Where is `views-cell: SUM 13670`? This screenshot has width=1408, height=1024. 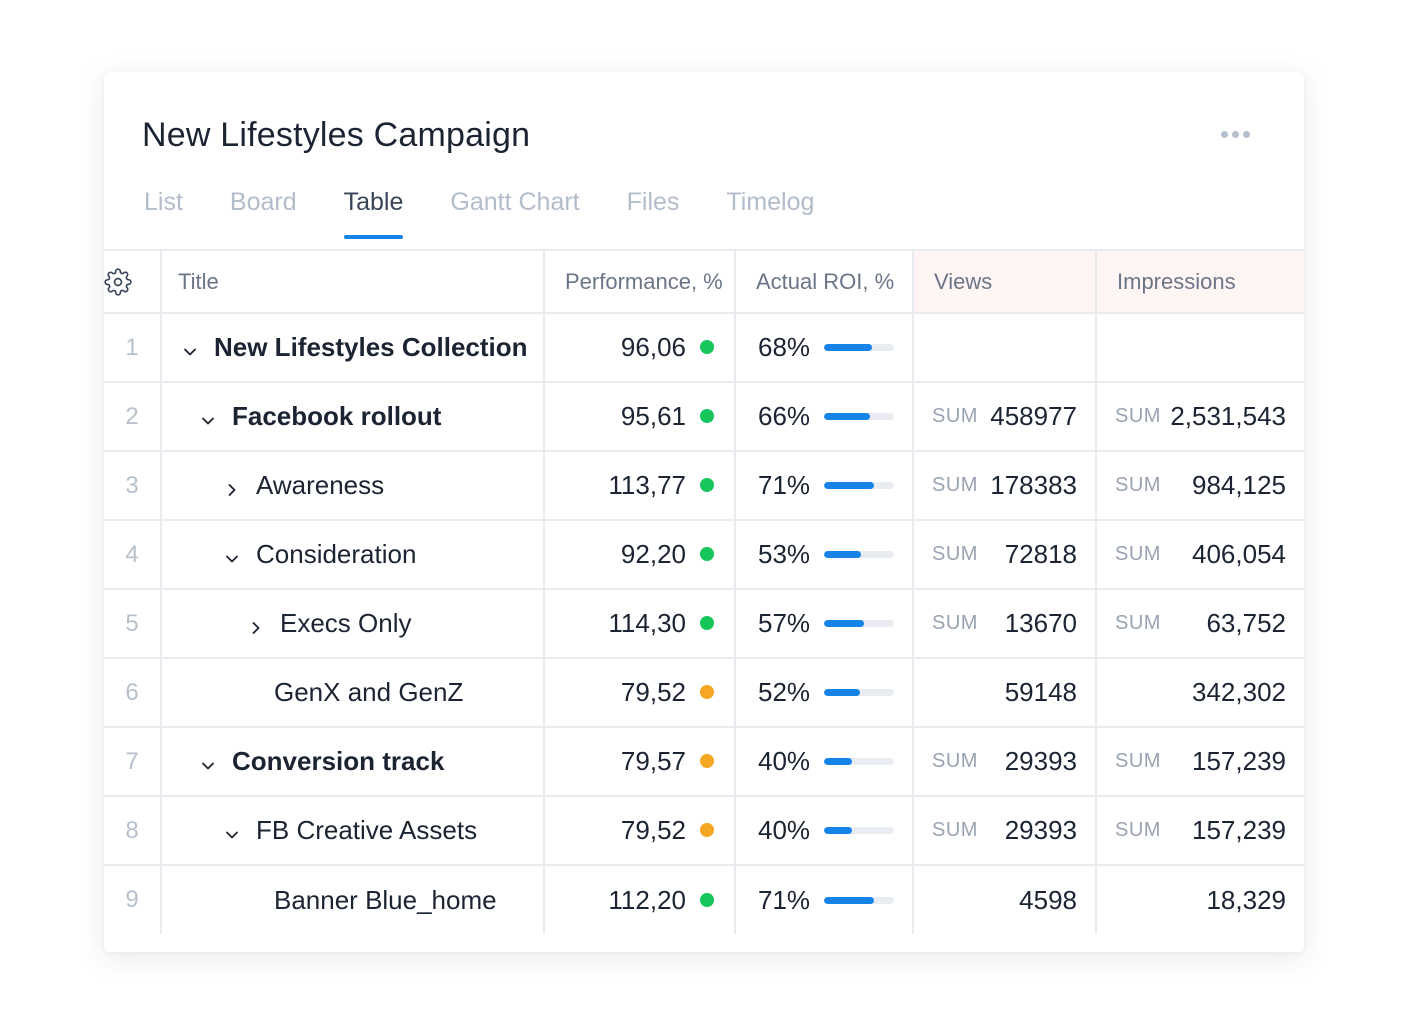 views-cell: SUM 13670 is located at coordinates (1004, 623).